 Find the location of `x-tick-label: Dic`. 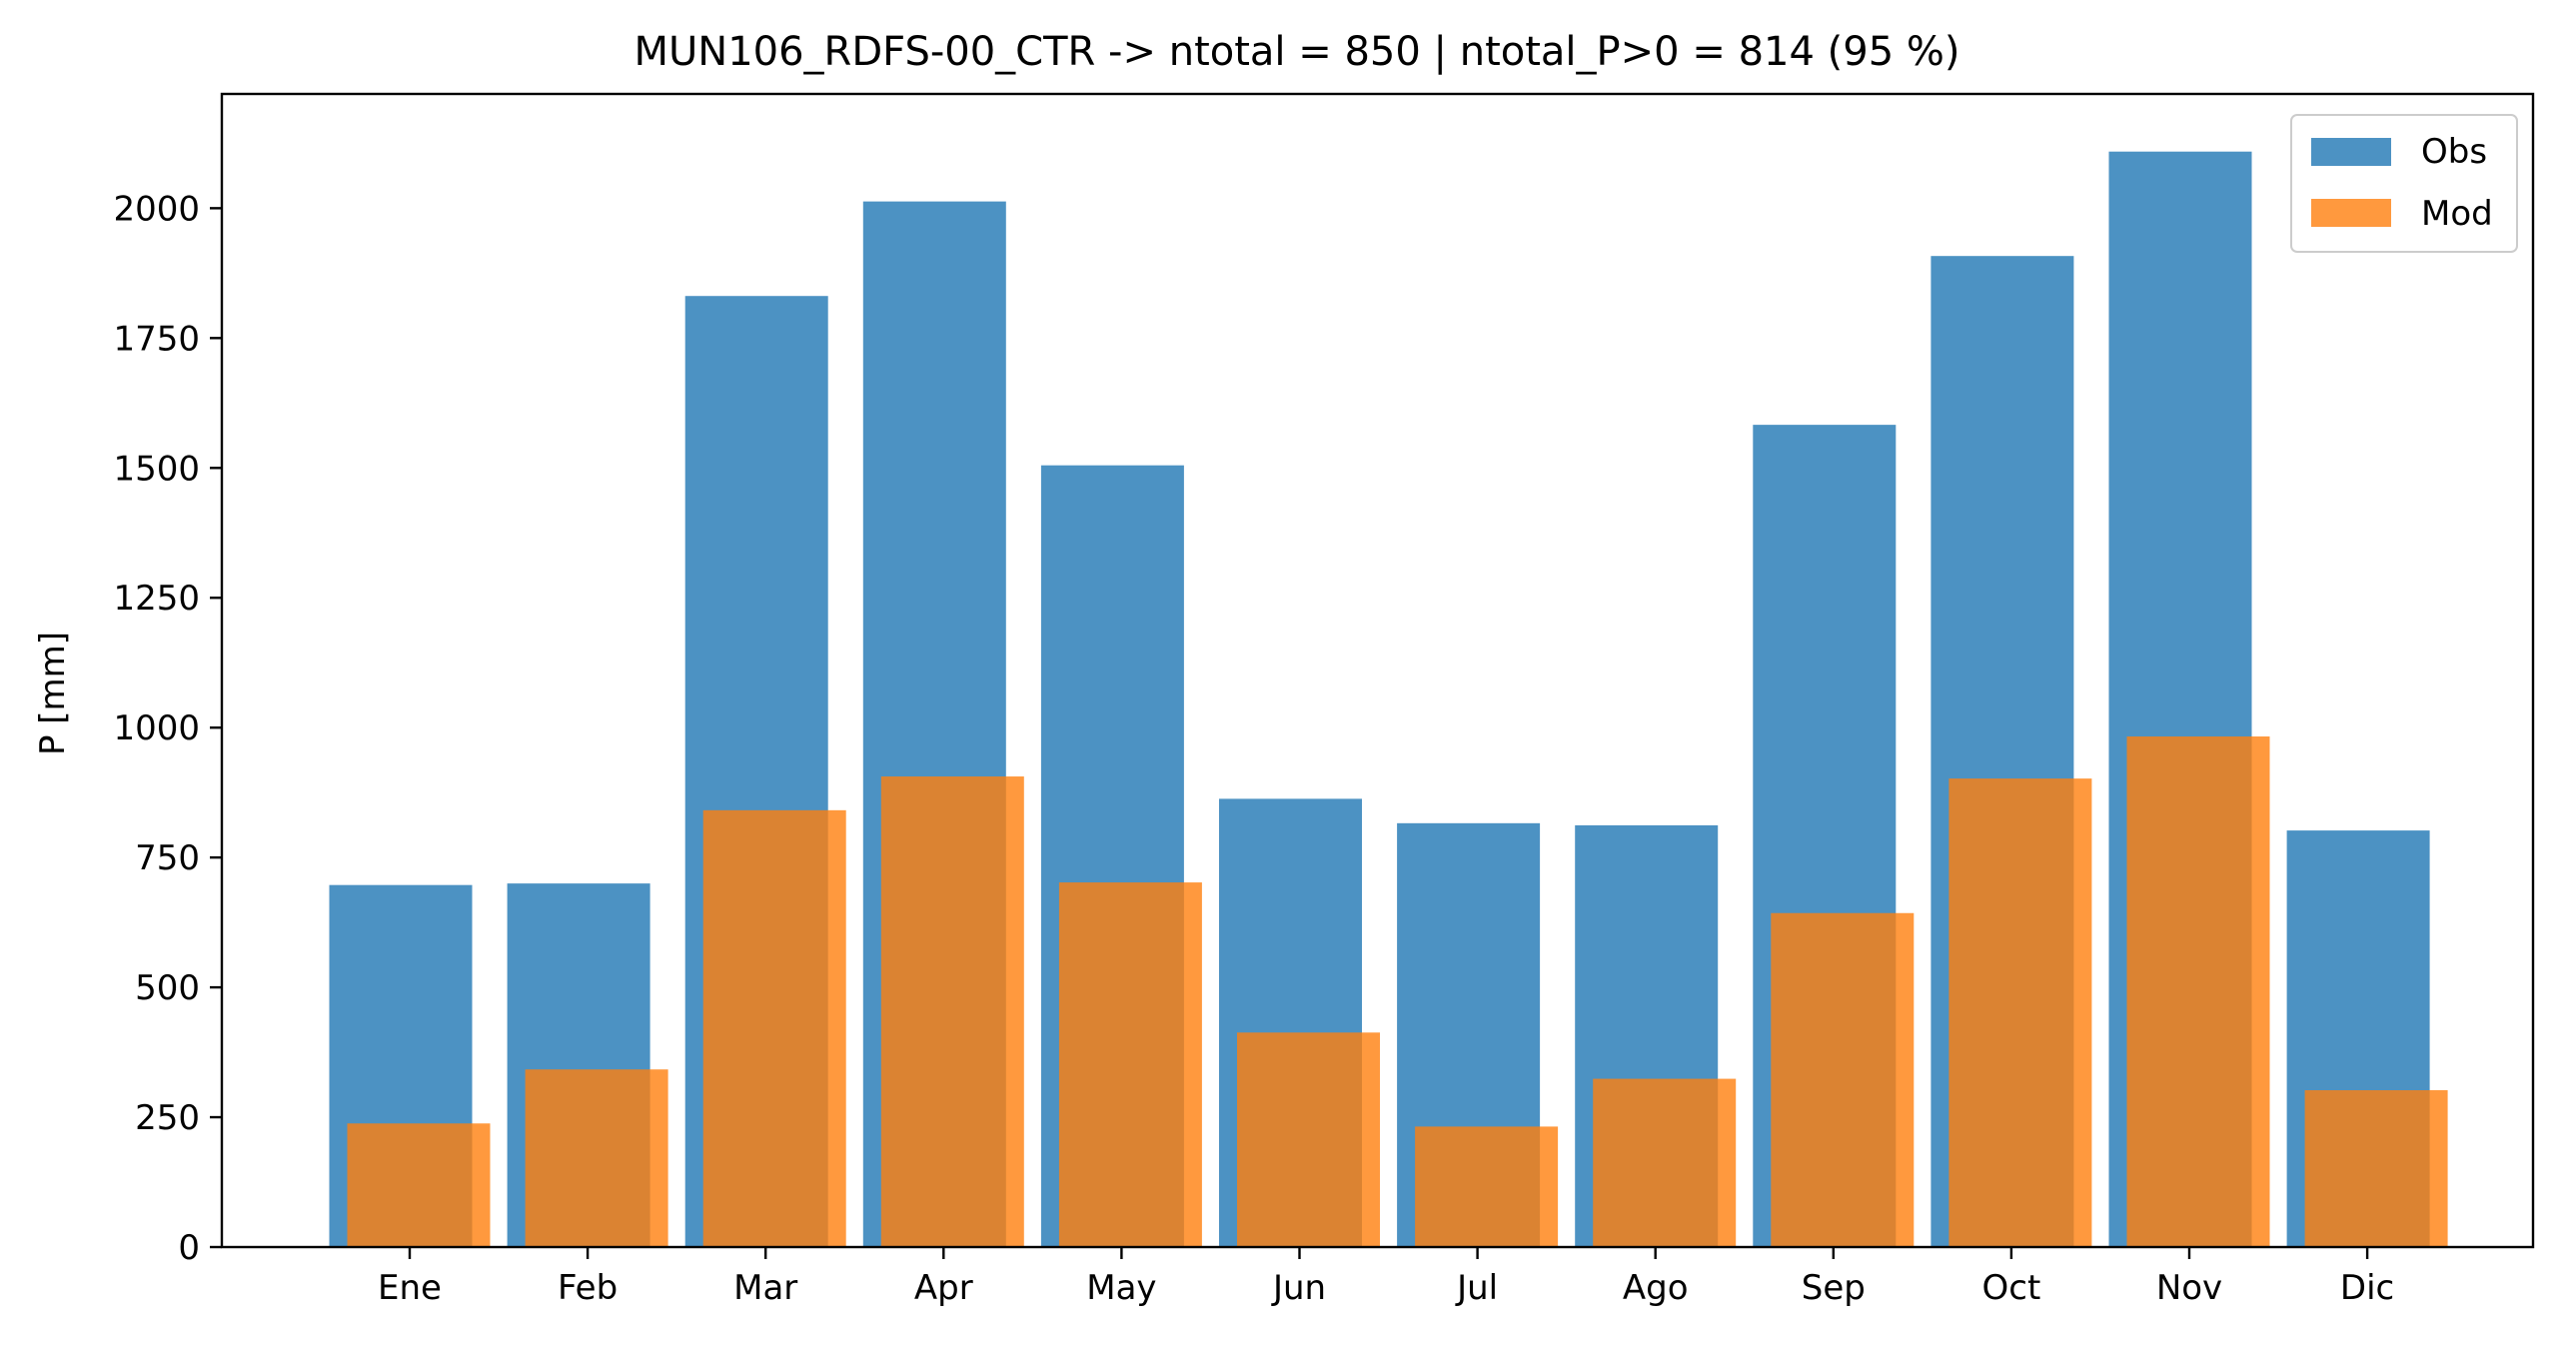

x-tick-label: Dic is located at coordinates (2367, 1288).